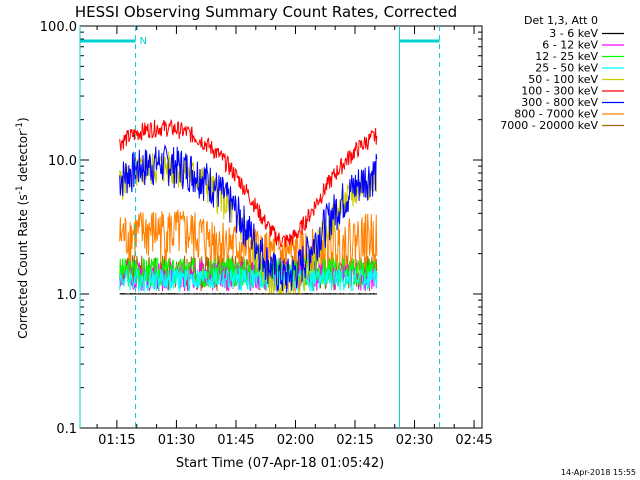  I want to click on y-tick-label: 1.0, so click(66, 295).